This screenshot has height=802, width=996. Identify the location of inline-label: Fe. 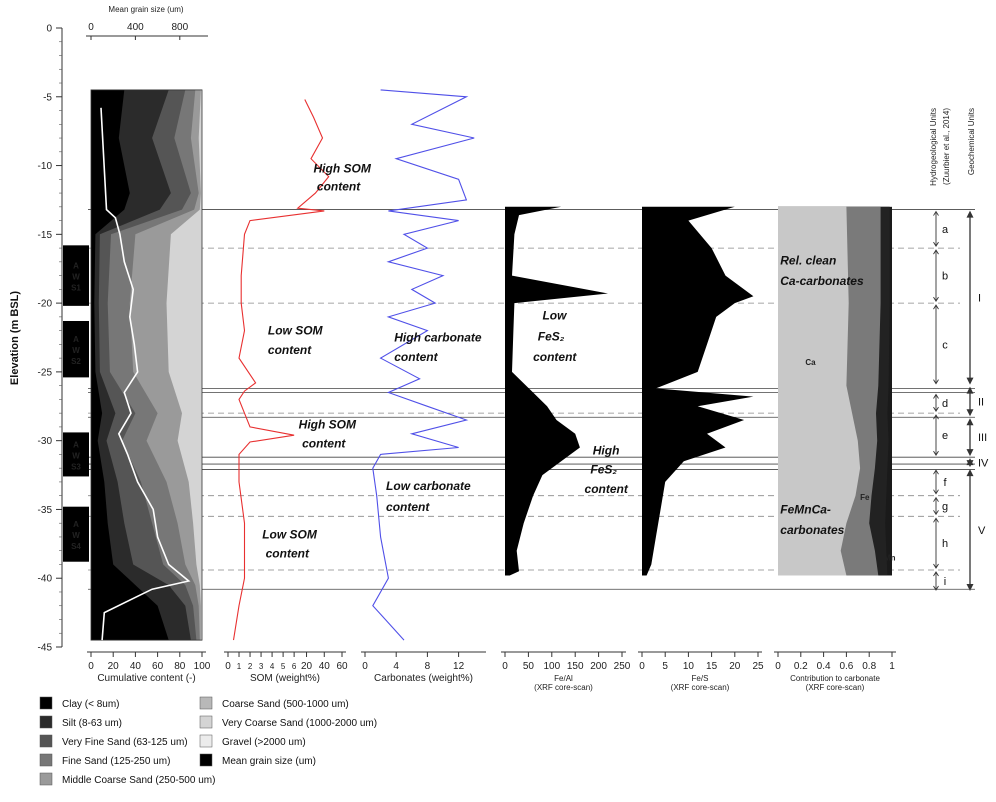
(865, 497).